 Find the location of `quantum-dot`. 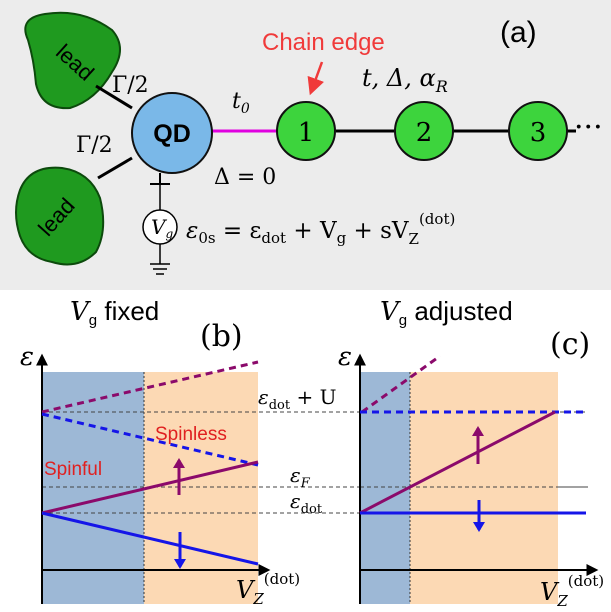

quantum-dot is located at coordinates (172, 133).